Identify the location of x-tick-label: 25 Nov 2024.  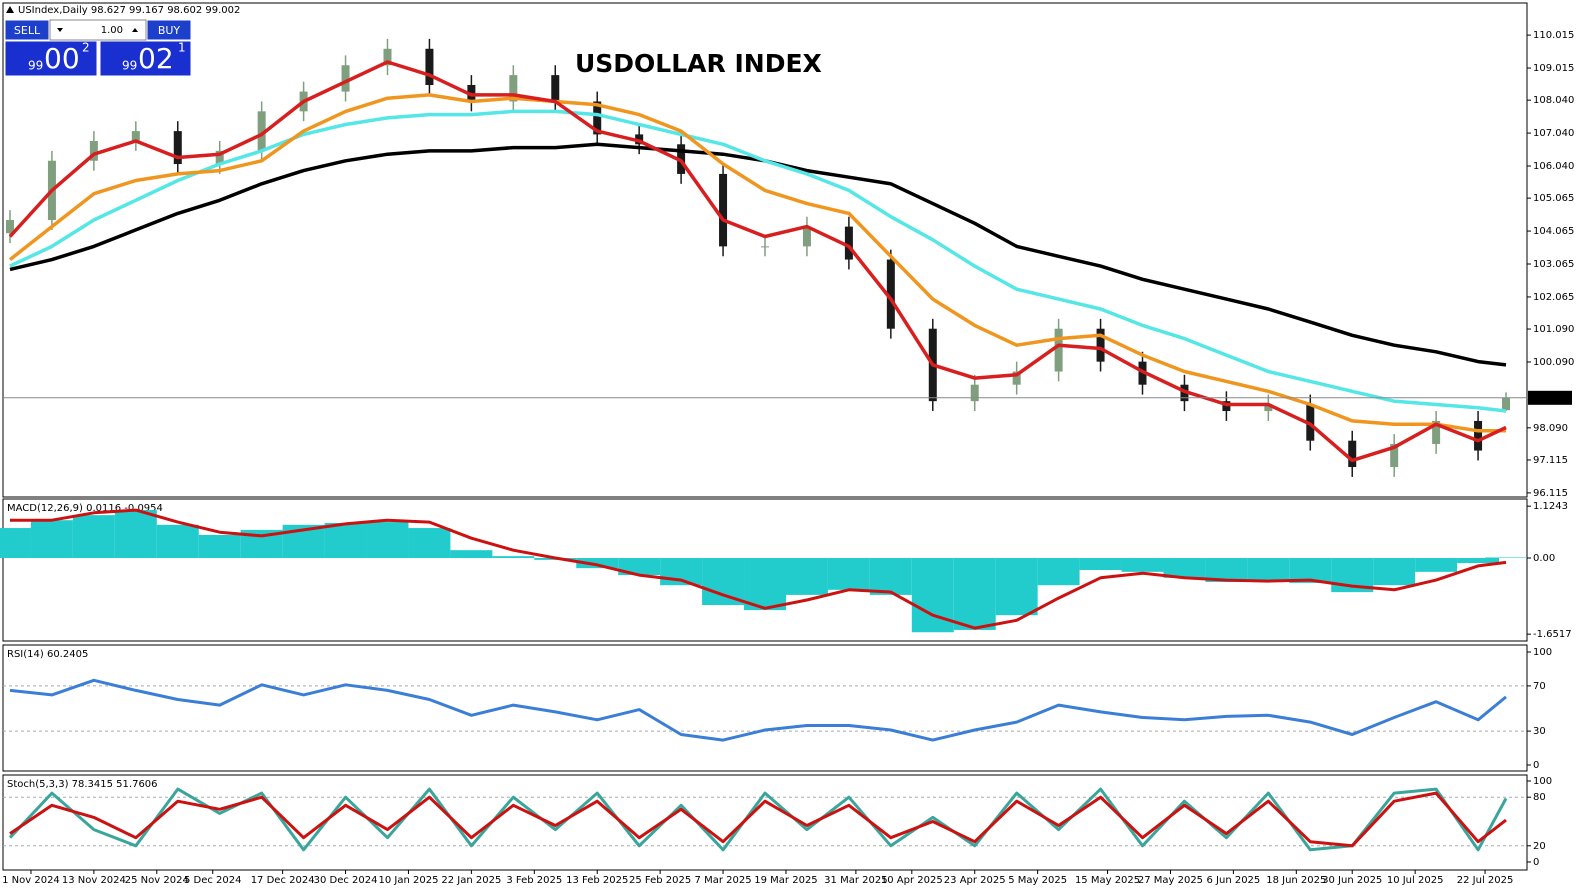
(157, 880).